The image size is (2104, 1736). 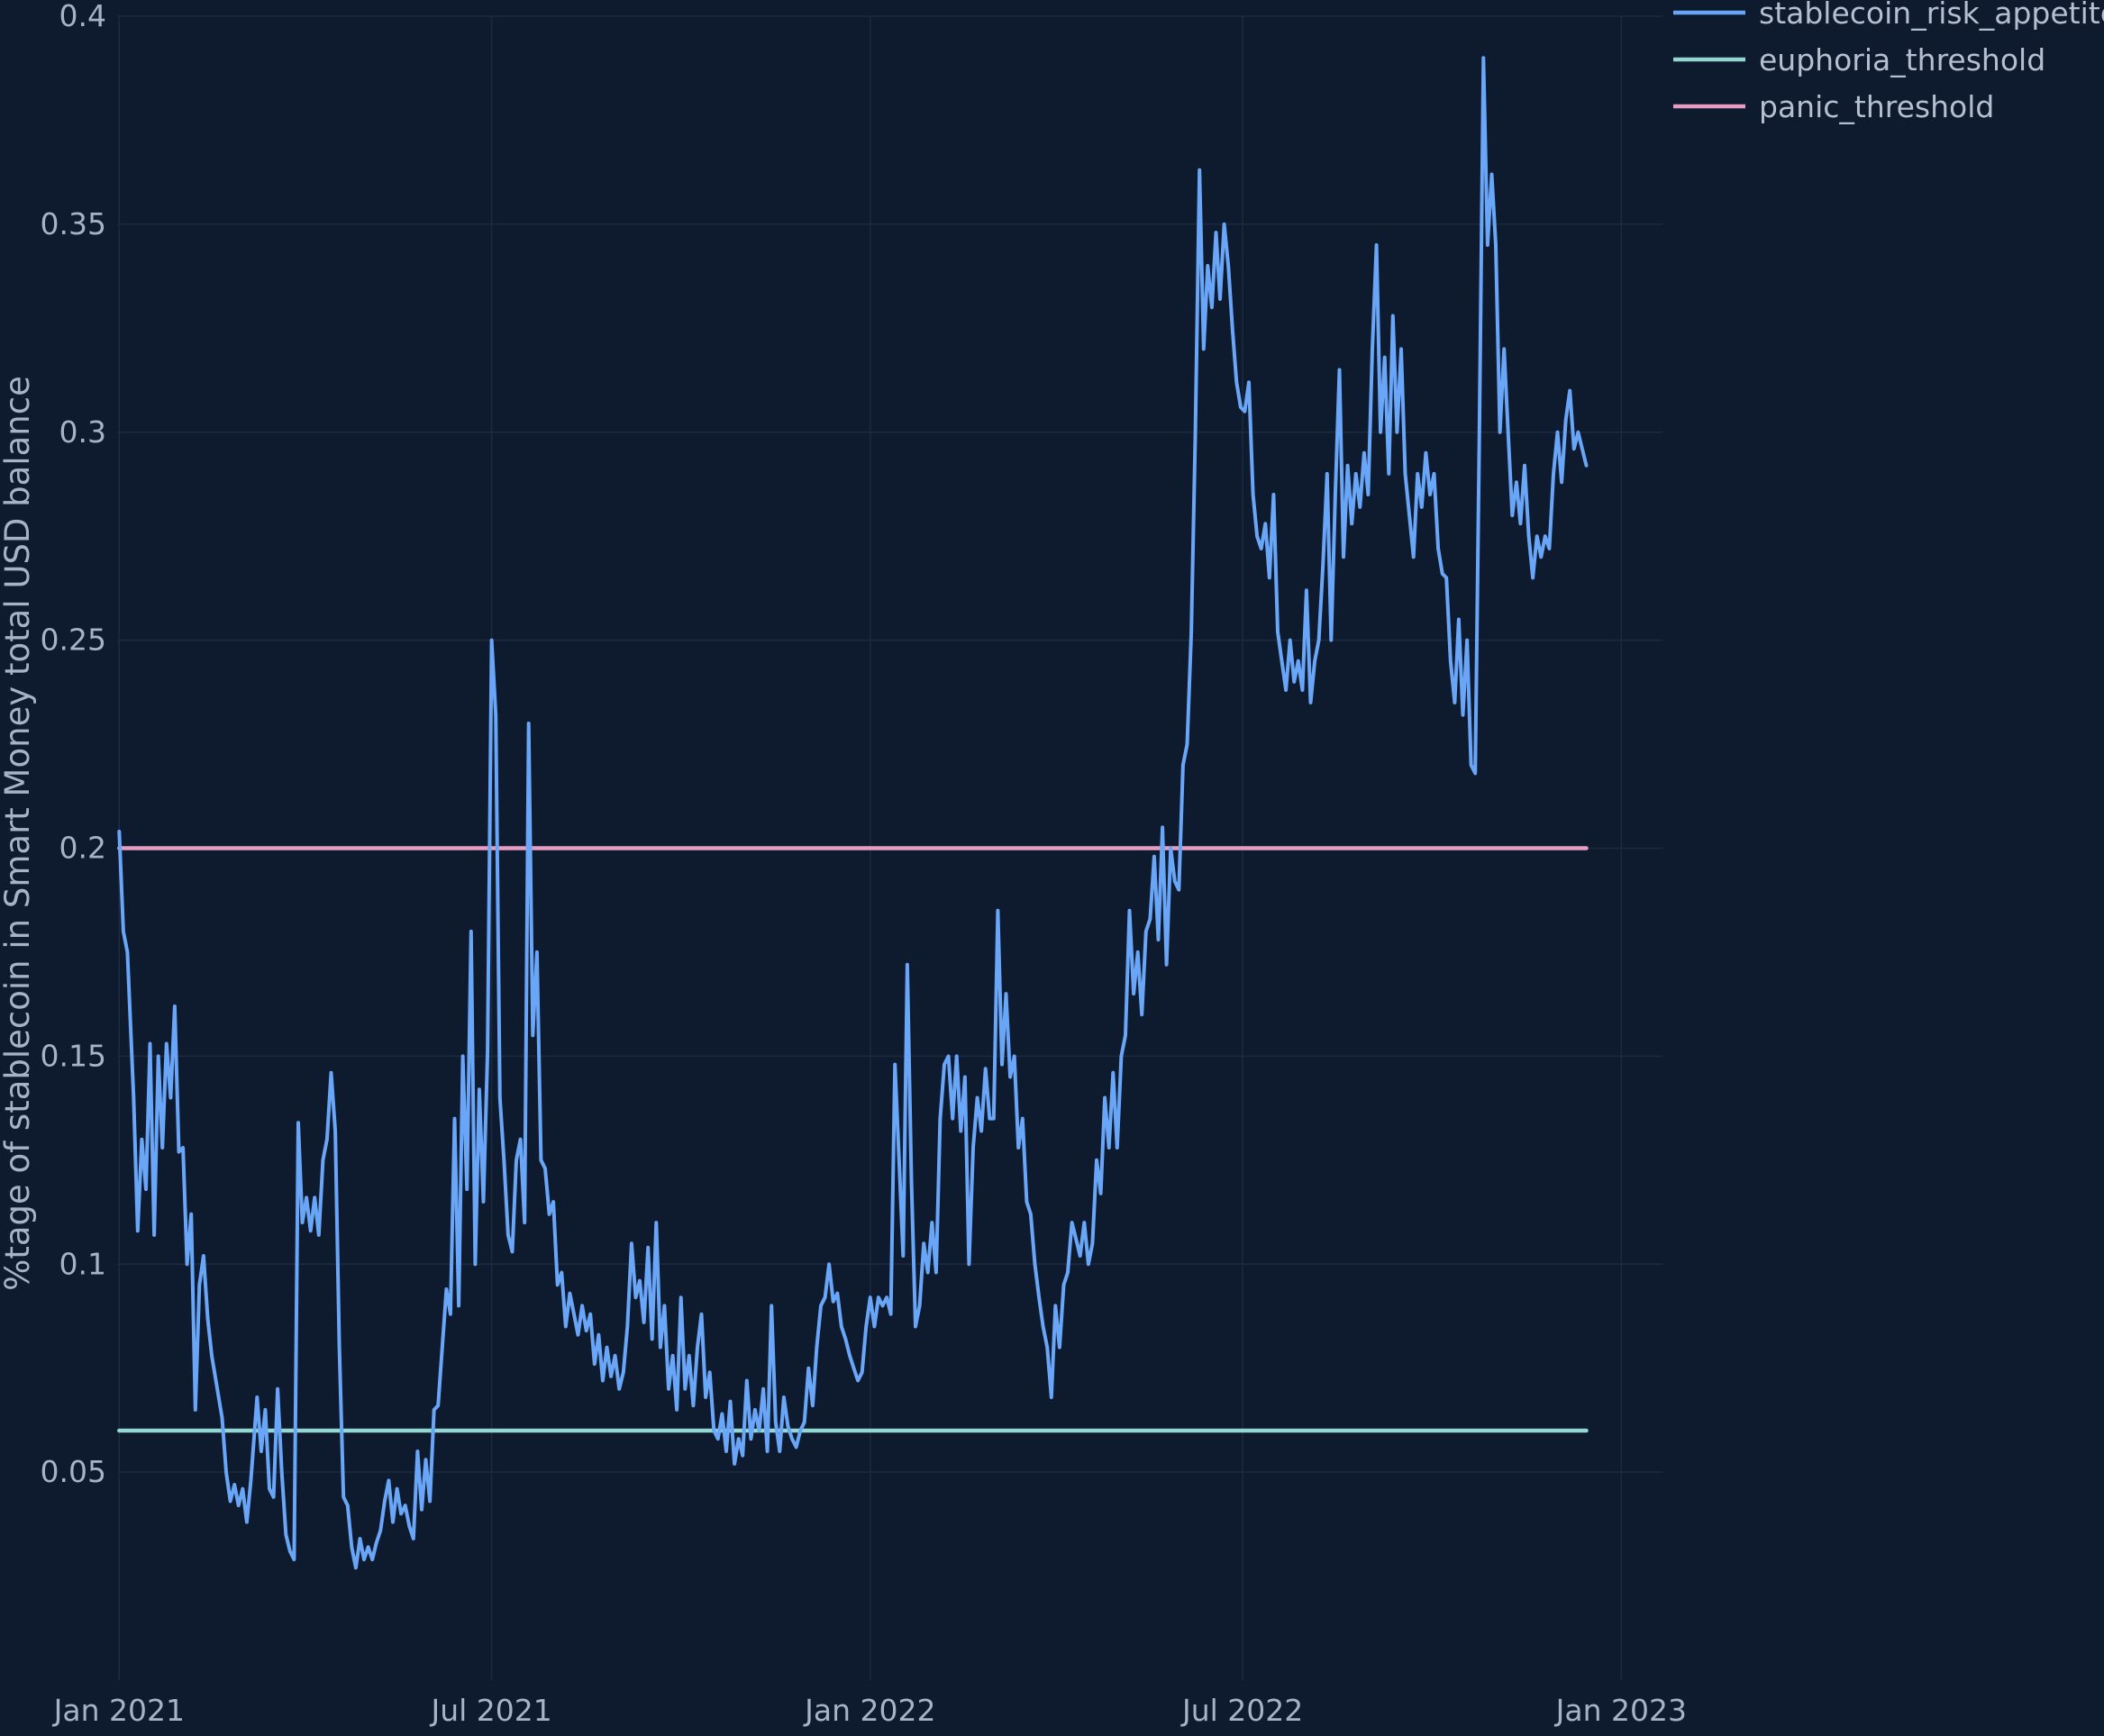 I want to click on legend-label: euphoria_threshold, so click(x=1902, y=59).